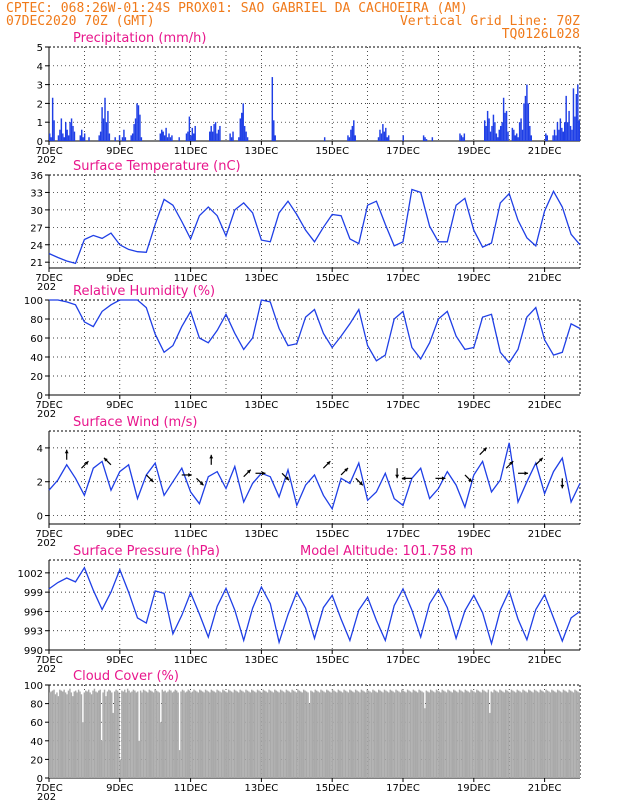 The image size is (618, 800). I want to click on y-tick-label: 80, so click(36, 705).